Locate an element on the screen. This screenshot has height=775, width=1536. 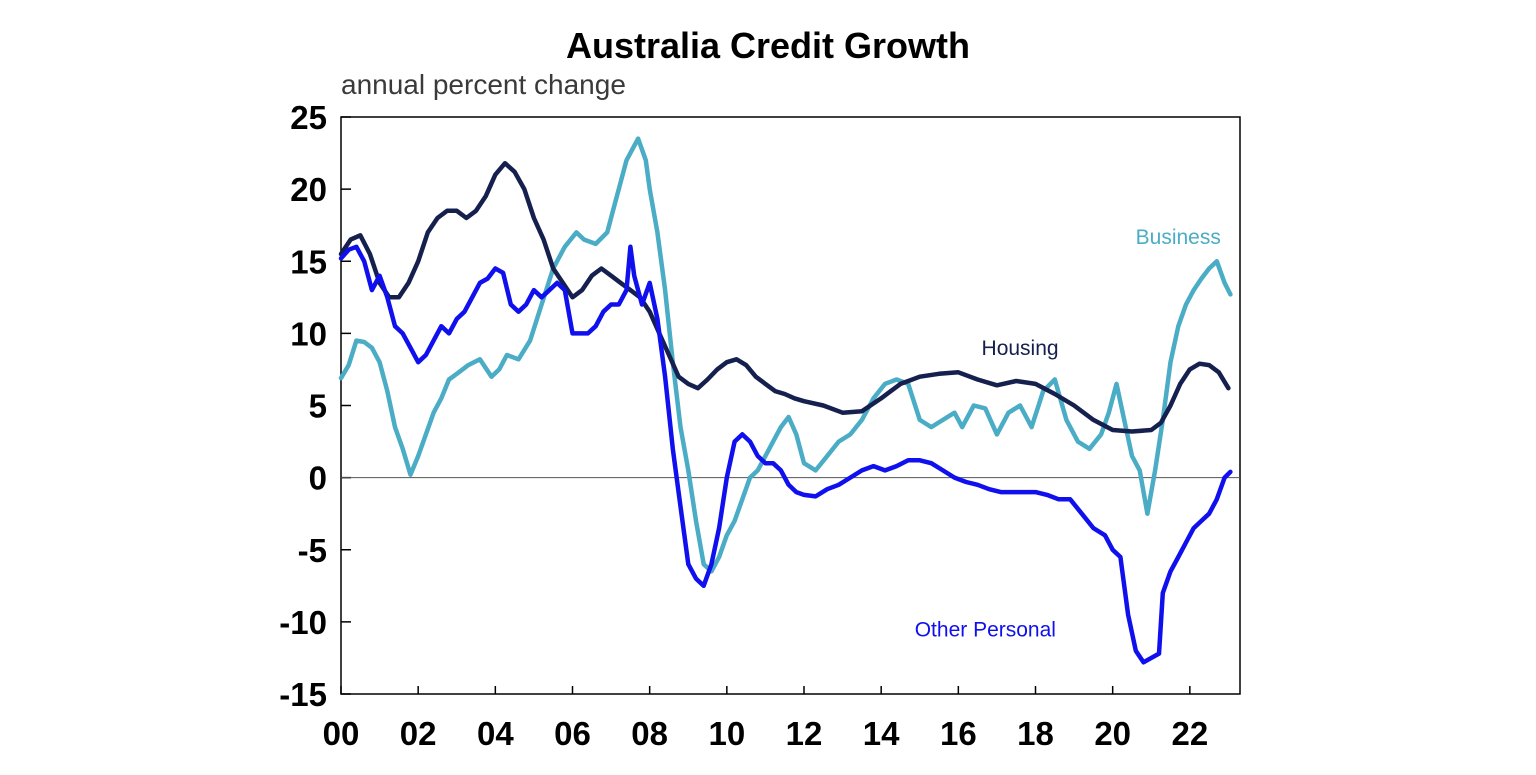
series-label-other-personal: Other Personal is located at coordinates (985, 629).